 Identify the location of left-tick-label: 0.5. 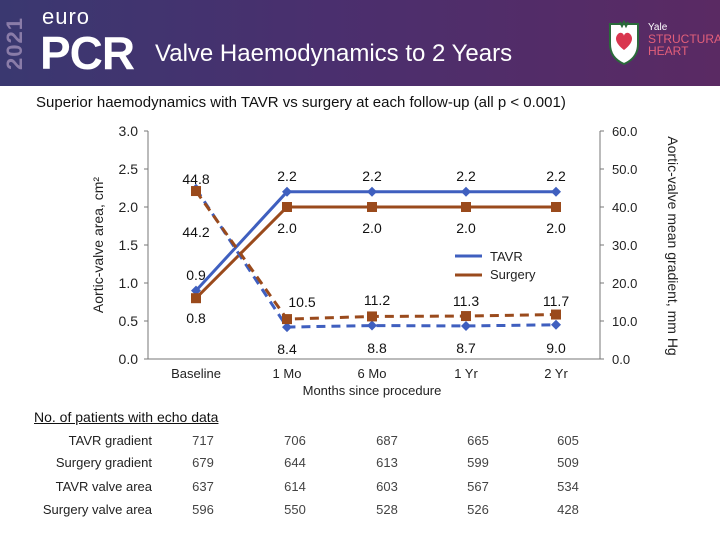
(129, 321).